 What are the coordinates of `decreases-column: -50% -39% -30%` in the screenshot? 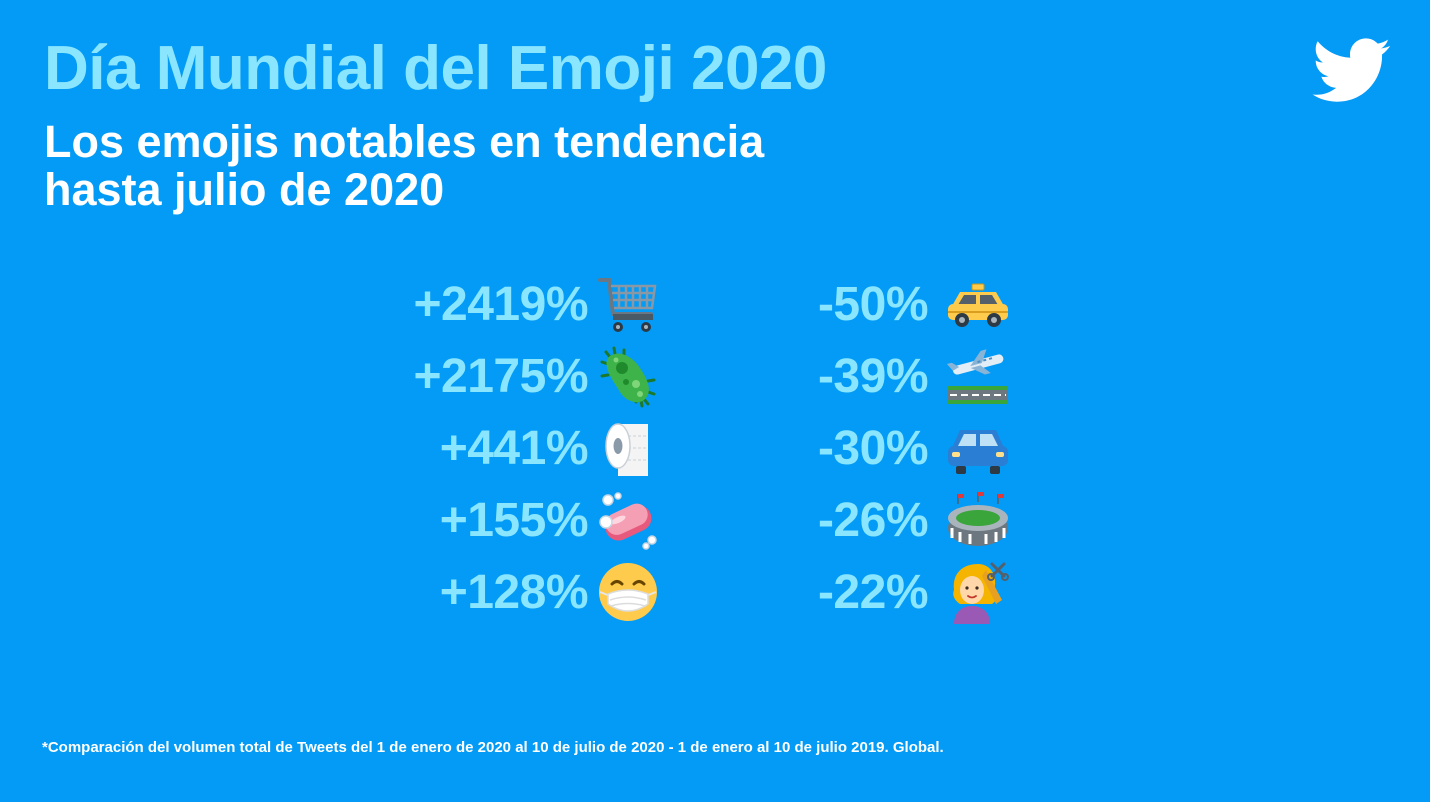 It's located at (855, 448).